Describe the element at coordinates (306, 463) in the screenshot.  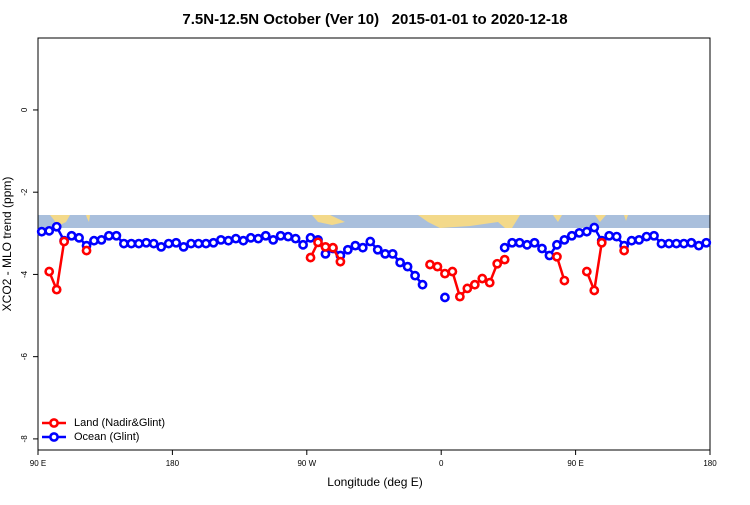
I see `x-tick-label: 90 W` at that location.